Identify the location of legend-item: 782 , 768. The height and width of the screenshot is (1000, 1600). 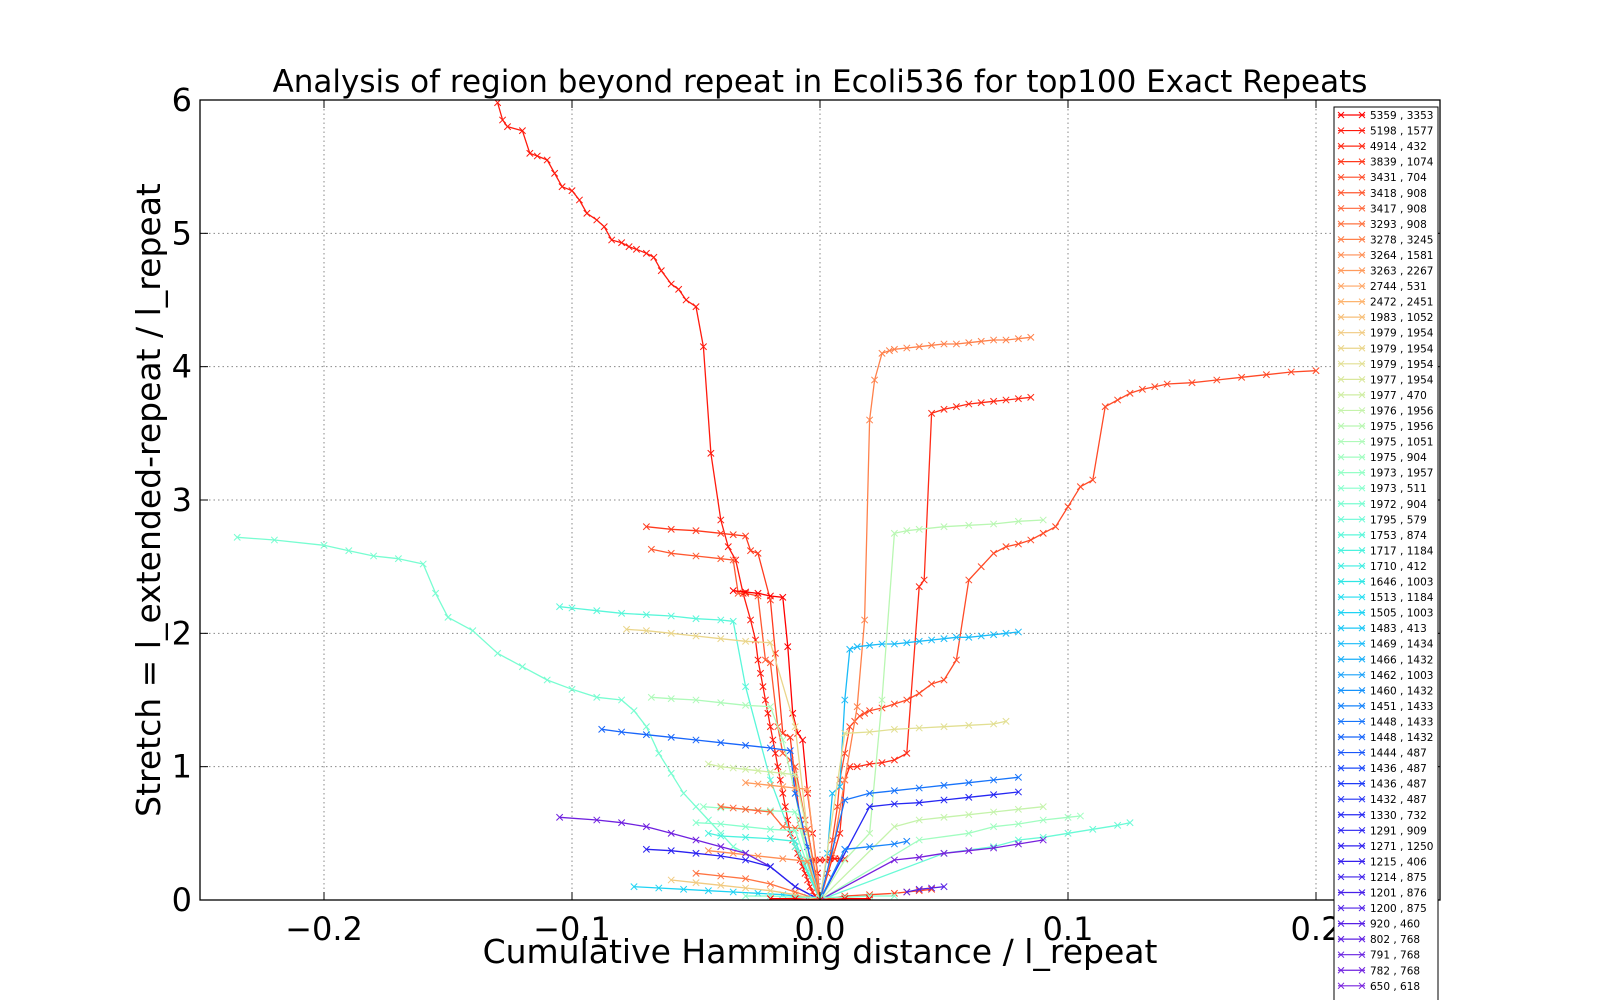
(1378, 971).